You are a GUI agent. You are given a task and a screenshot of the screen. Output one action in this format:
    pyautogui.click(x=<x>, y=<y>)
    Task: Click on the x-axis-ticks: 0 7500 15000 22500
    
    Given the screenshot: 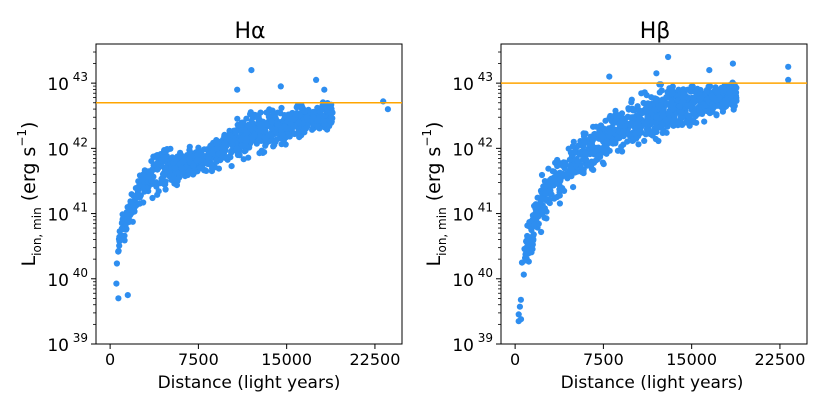 What is the action you would take?
    pyautogui.click(x=252, y=356)
    